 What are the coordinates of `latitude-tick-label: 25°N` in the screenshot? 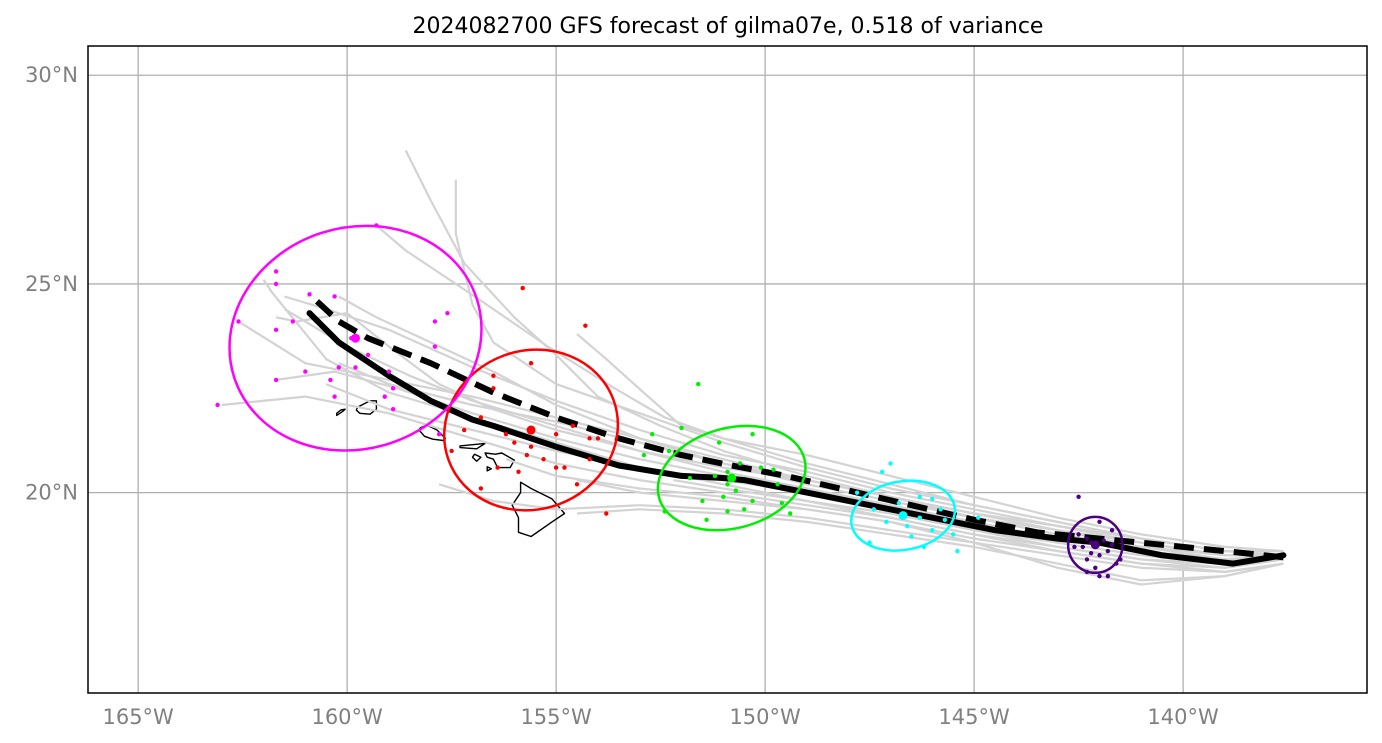 It's located at (51, 284).